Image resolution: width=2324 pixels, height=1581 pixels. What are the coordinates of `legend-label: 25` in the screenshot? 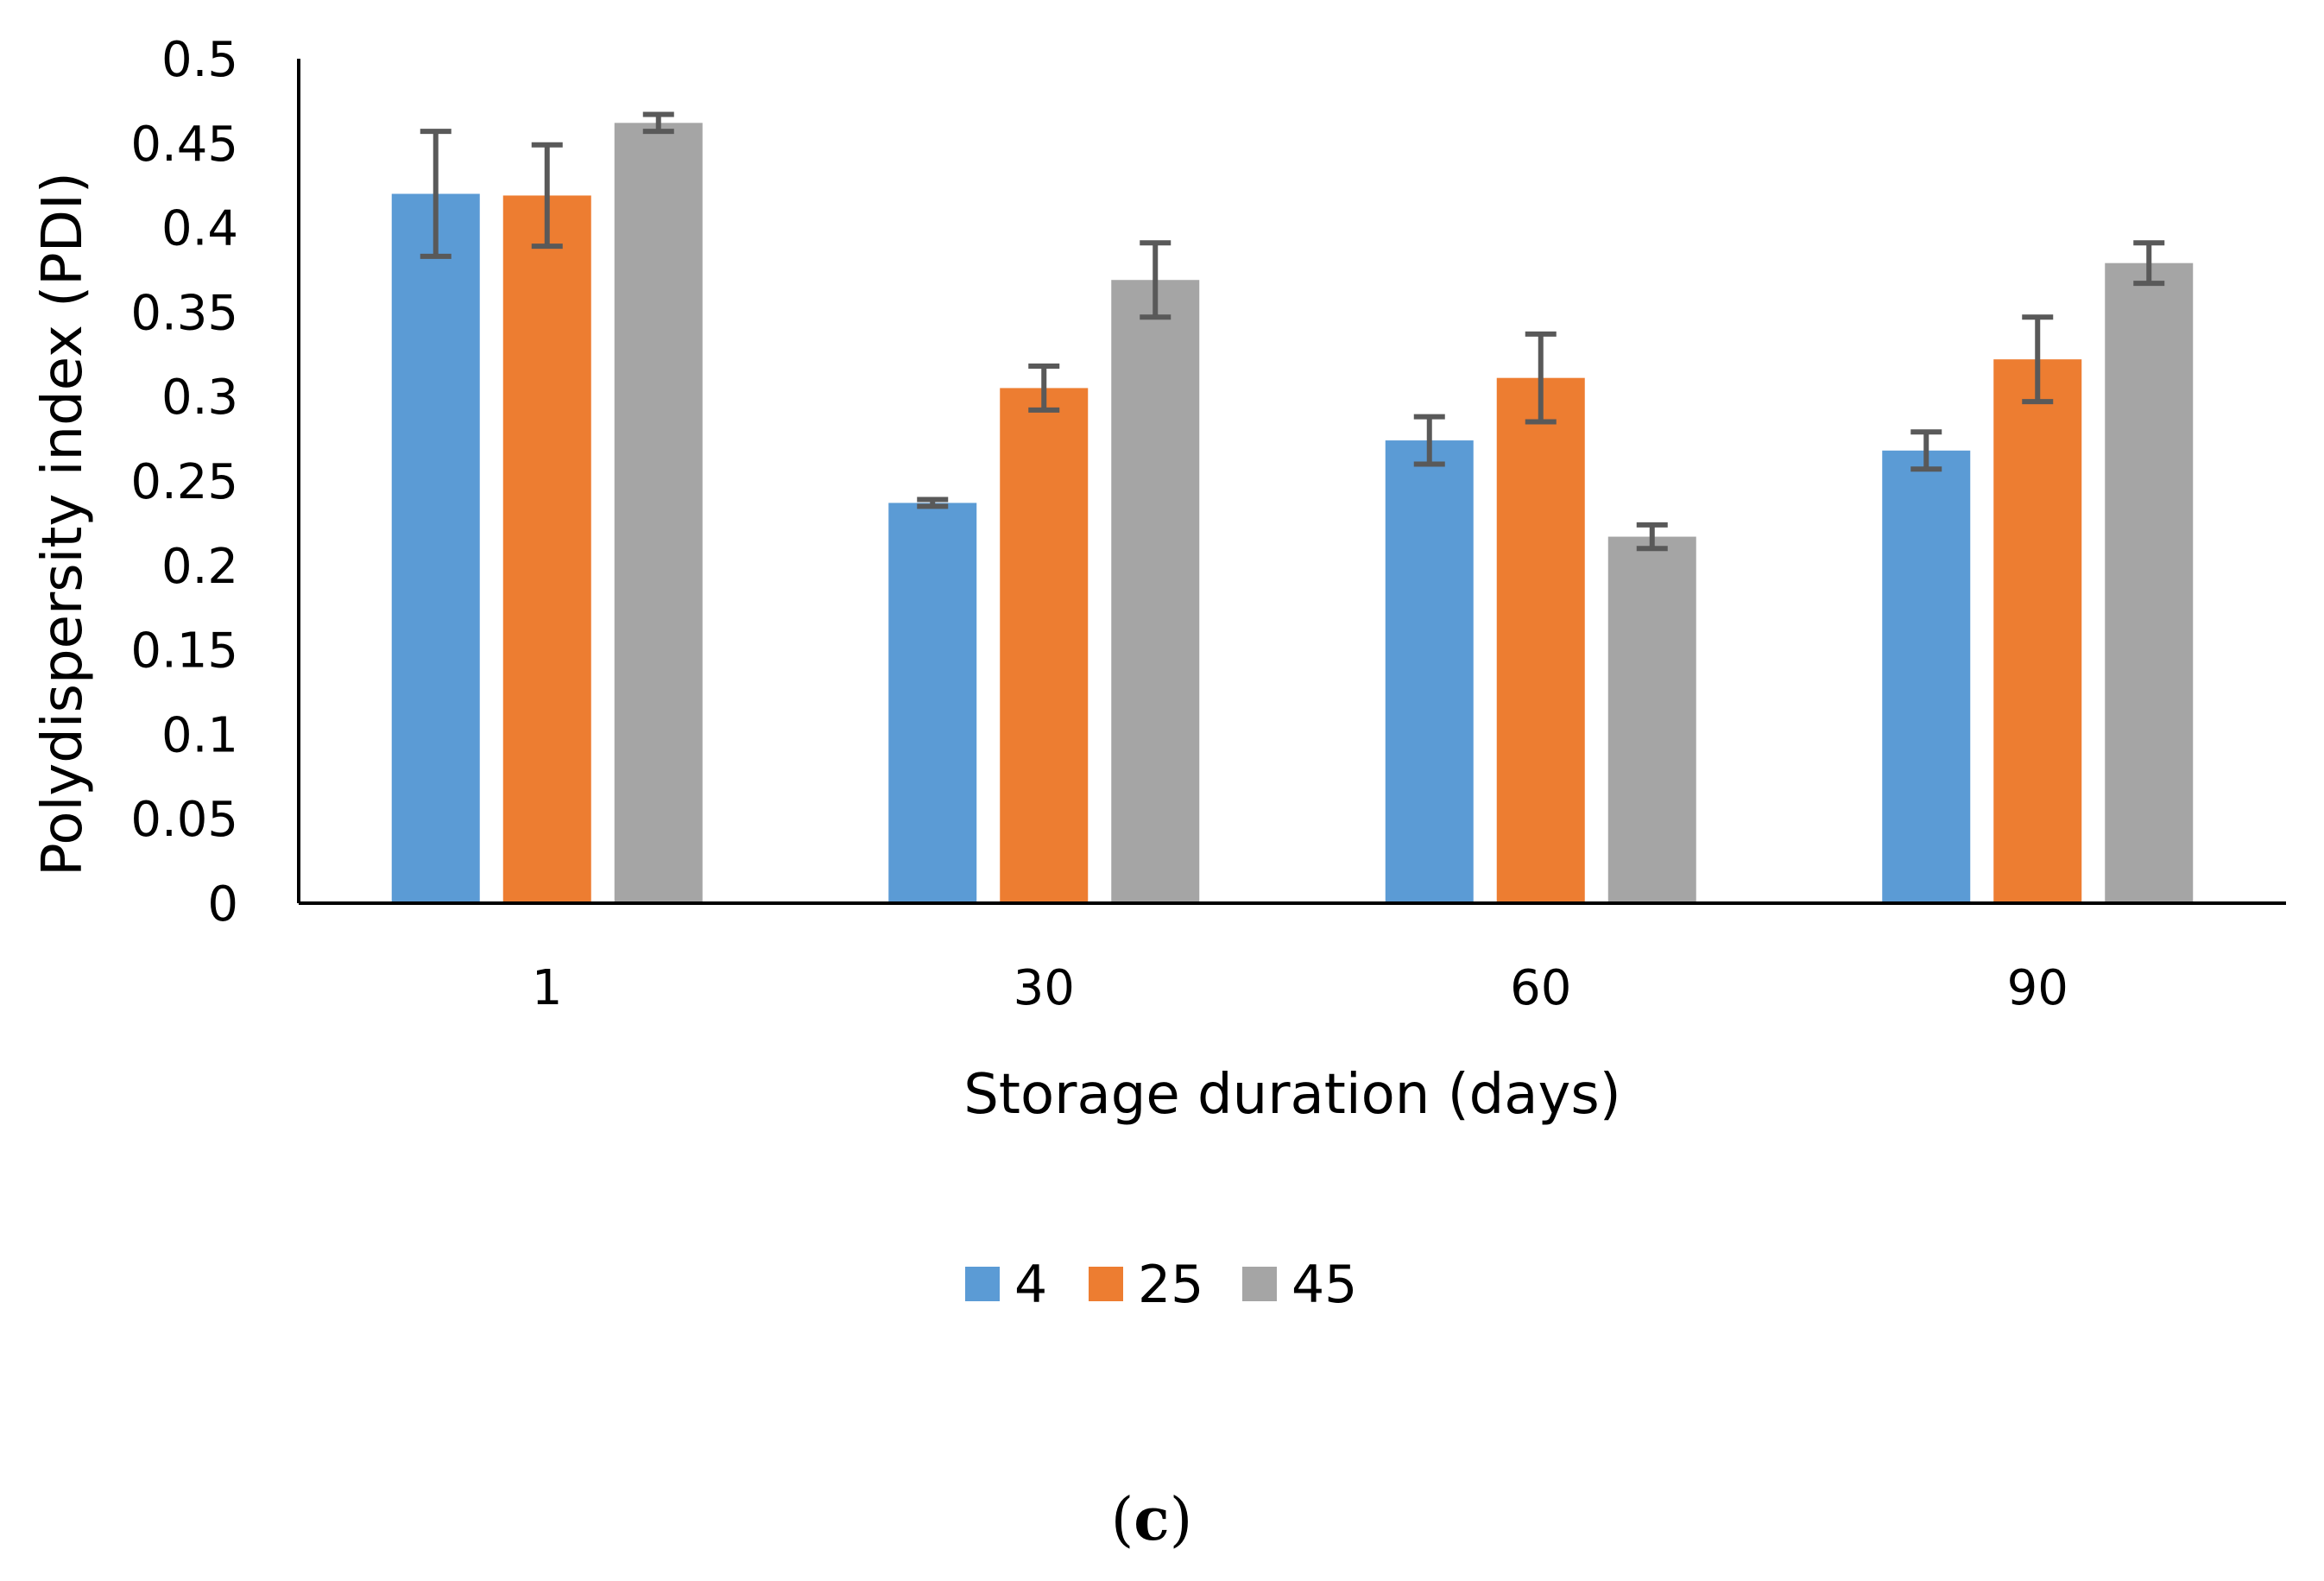 It's located at (1170, 1285).